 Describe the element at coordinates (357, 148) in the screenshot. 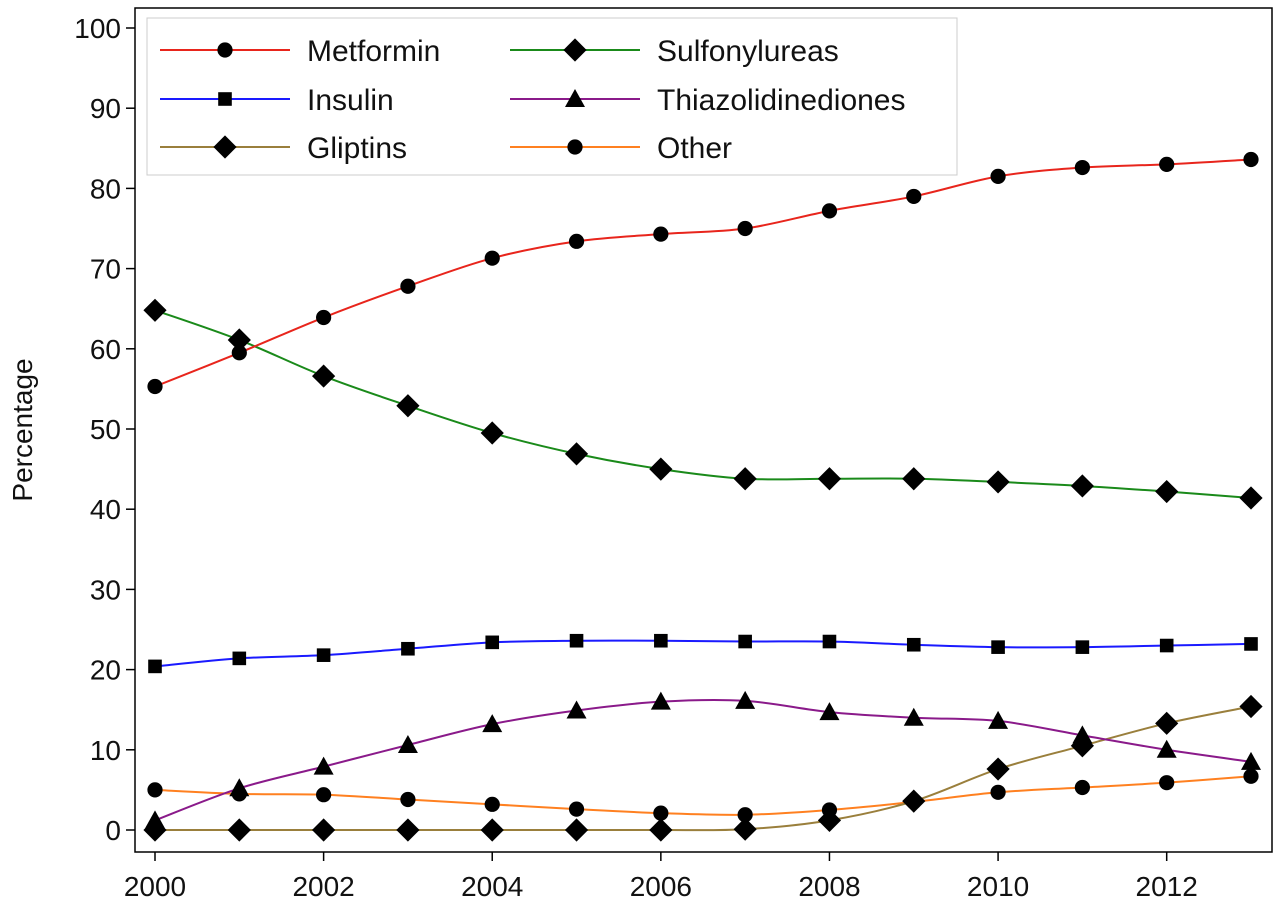

I see `legend-label: Gliptins` at that location.